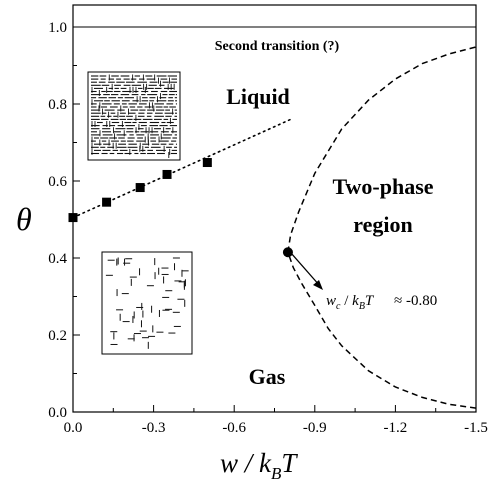 This screenshot has width=494, height=491. I want to click on x-tick-label: 0.0, so click(73, 428).